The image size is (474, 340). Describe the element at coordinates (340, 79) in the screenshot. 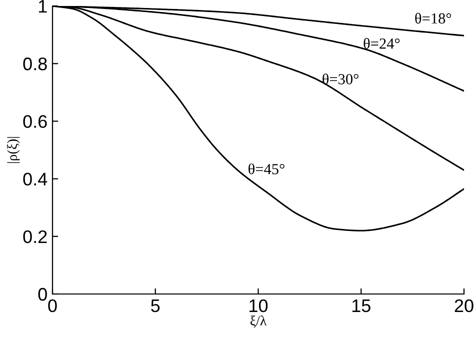

I see `series-label: θ=30°` at that location.